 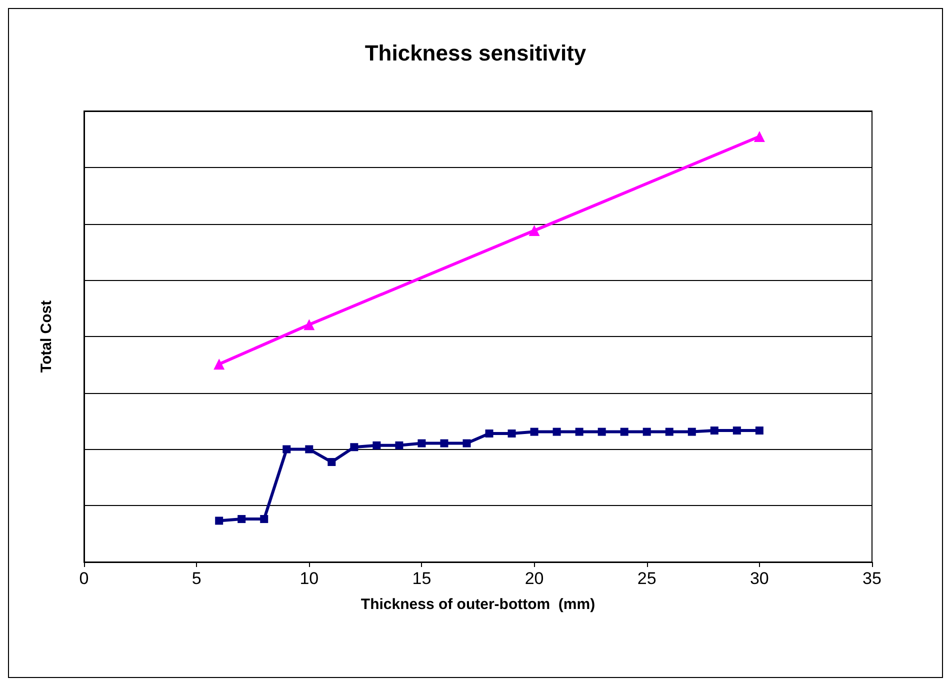 I want to click on x-tick-label: 35, so click(x=872, y=578).